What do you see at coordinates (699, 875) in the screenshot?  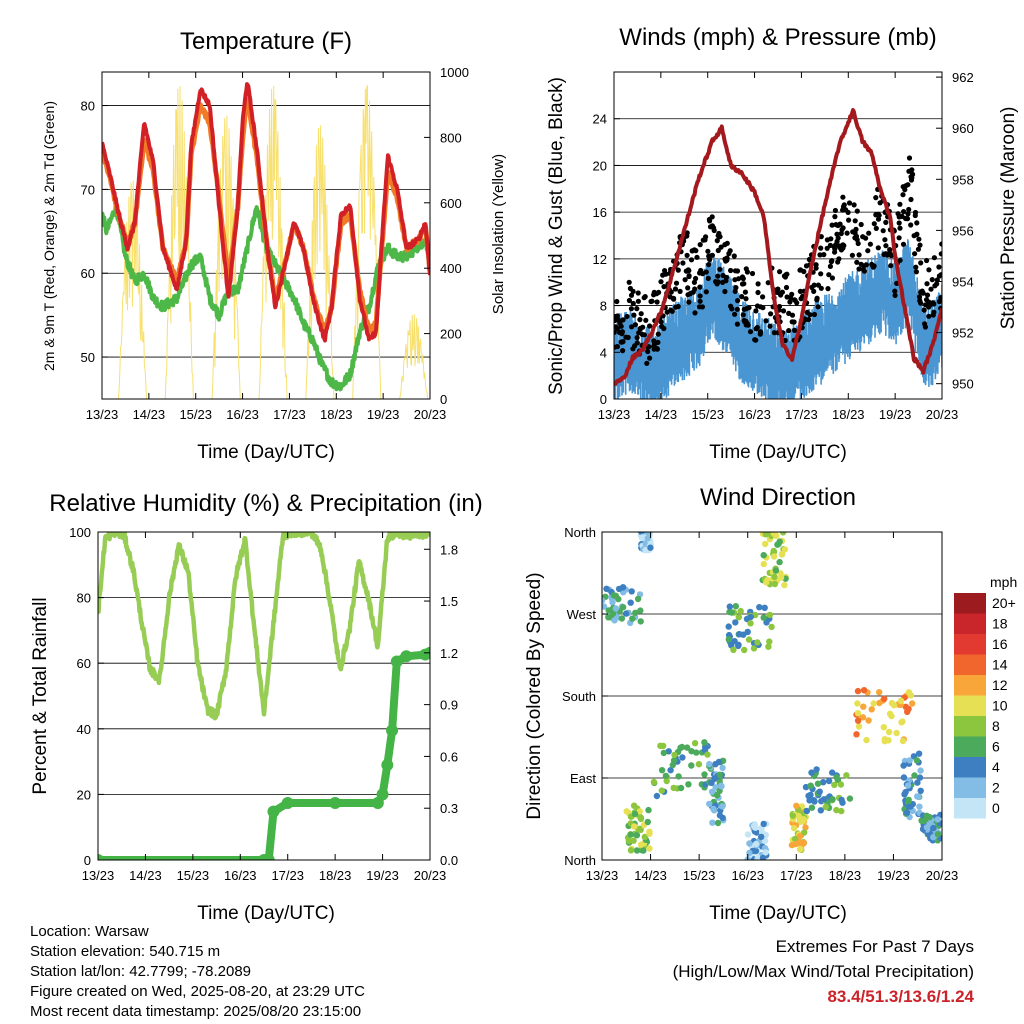 I see `direction-xtick-label: 15/23` at bounding box center [699, 875].